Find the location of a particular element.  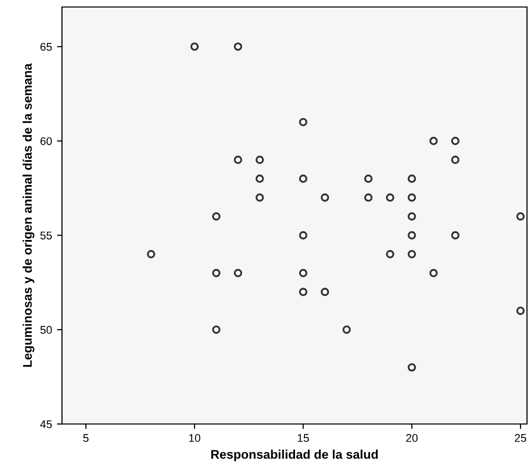

x-tick-label: 25 is located at coordinates (520, 438).